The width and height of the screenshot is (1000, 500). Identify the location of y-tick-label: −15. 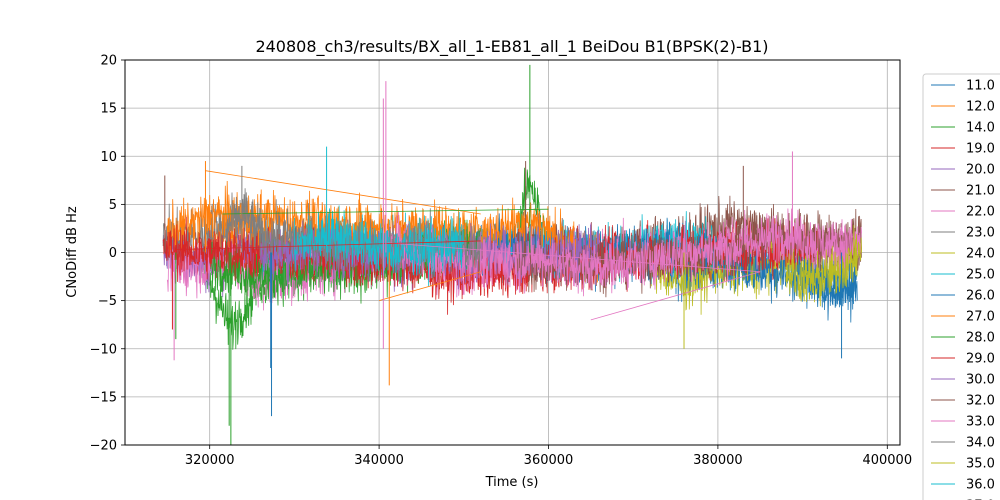
(103, 397).